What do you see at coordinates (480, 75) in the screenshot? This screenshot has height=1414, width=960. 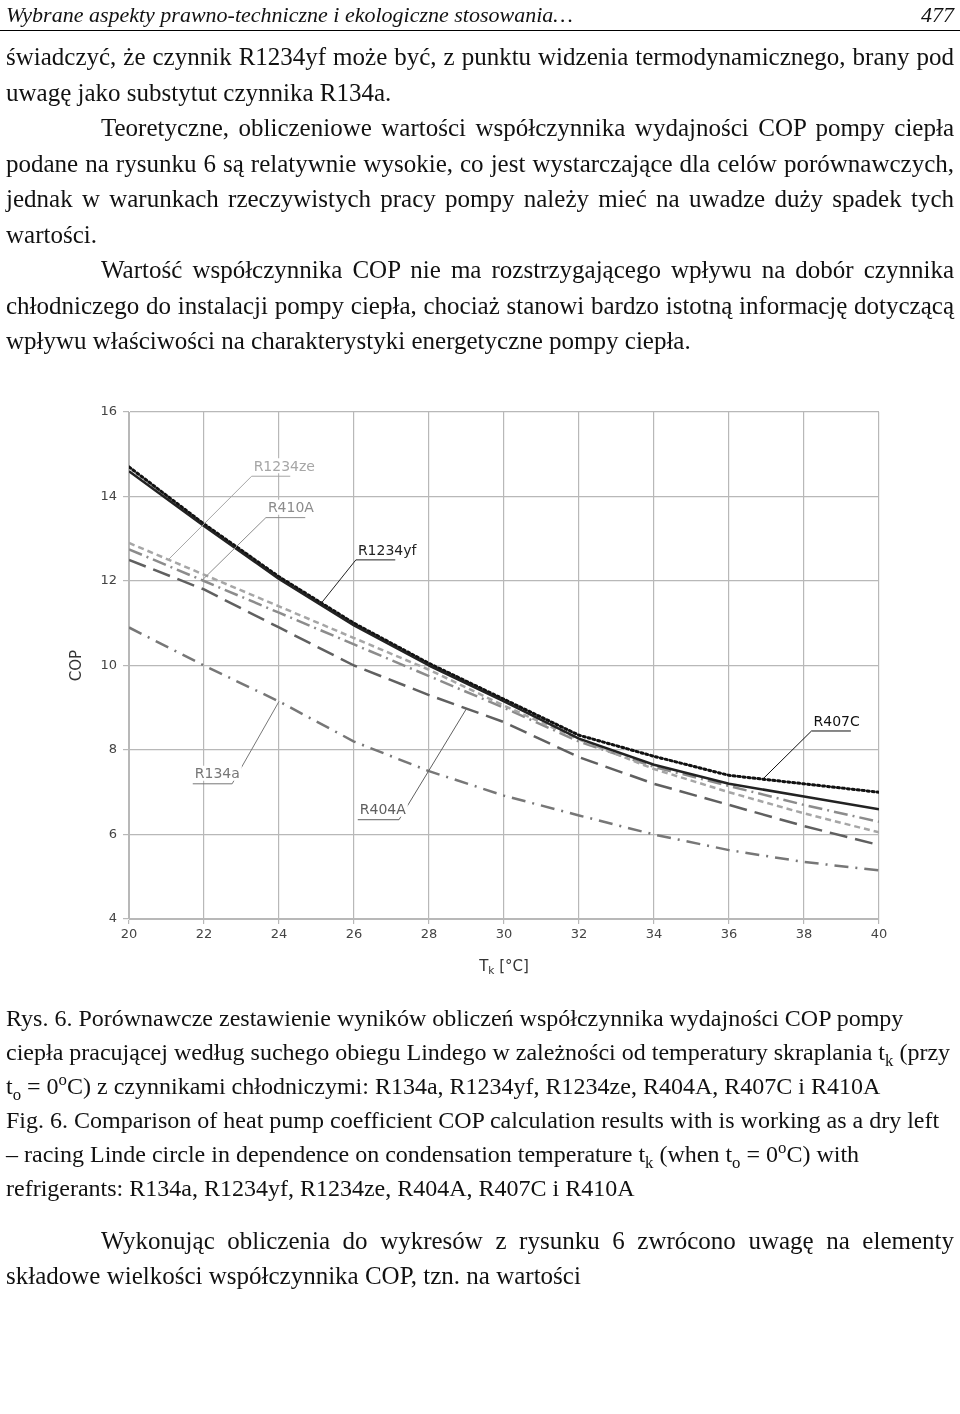 I see `text: świadczyć, że czynnik R1234yf może być, z punktu widzenia termodynamicznego, brany pod uwagę jako substytut czynnika R134a.` at bounding box center [480, 75].